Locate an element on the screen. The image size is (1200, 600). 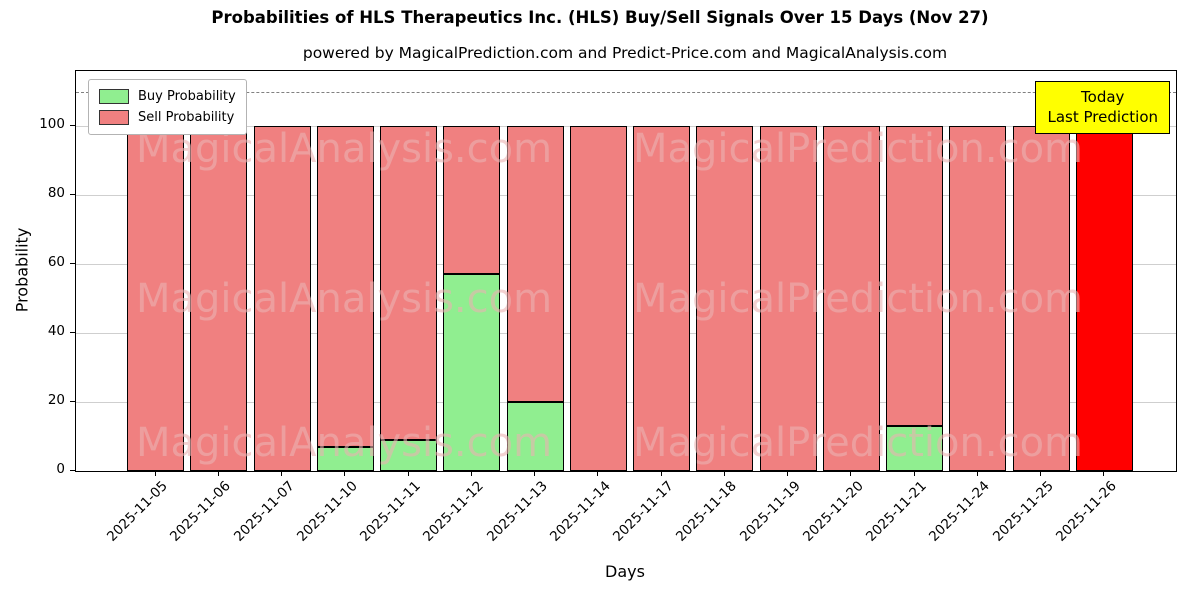
legend-item-sell: Sell Probability is located at coordinates (167, 117).